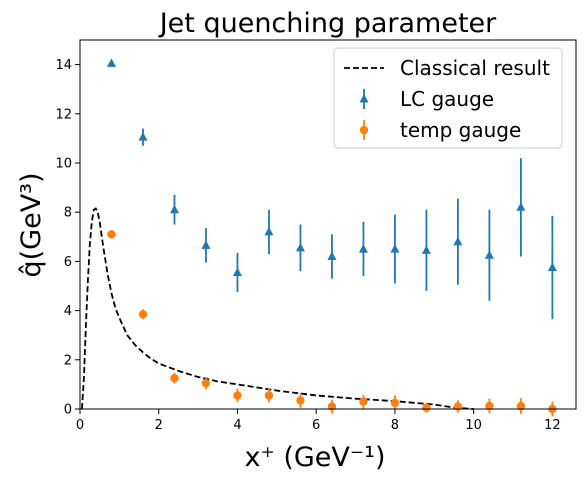 The width and height of the screenshot is (586, 482). Describe the element at coordinates (460, 130) in the screenshot. I see `legend-label: temp gauge` at that location.